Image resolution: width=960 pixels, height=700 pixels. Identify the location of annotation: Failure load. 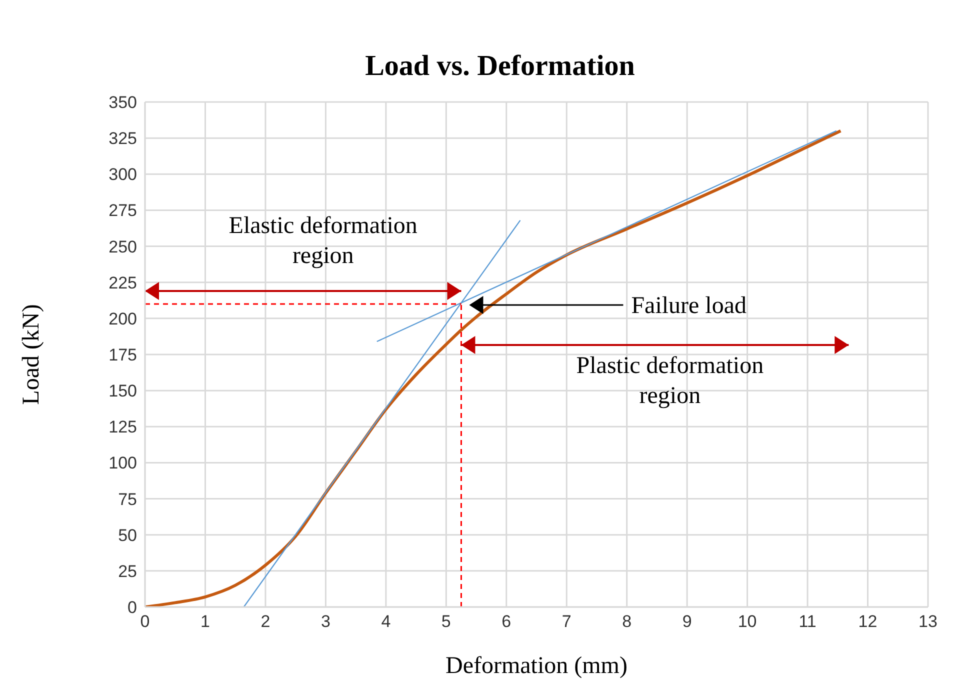
(689, 306).